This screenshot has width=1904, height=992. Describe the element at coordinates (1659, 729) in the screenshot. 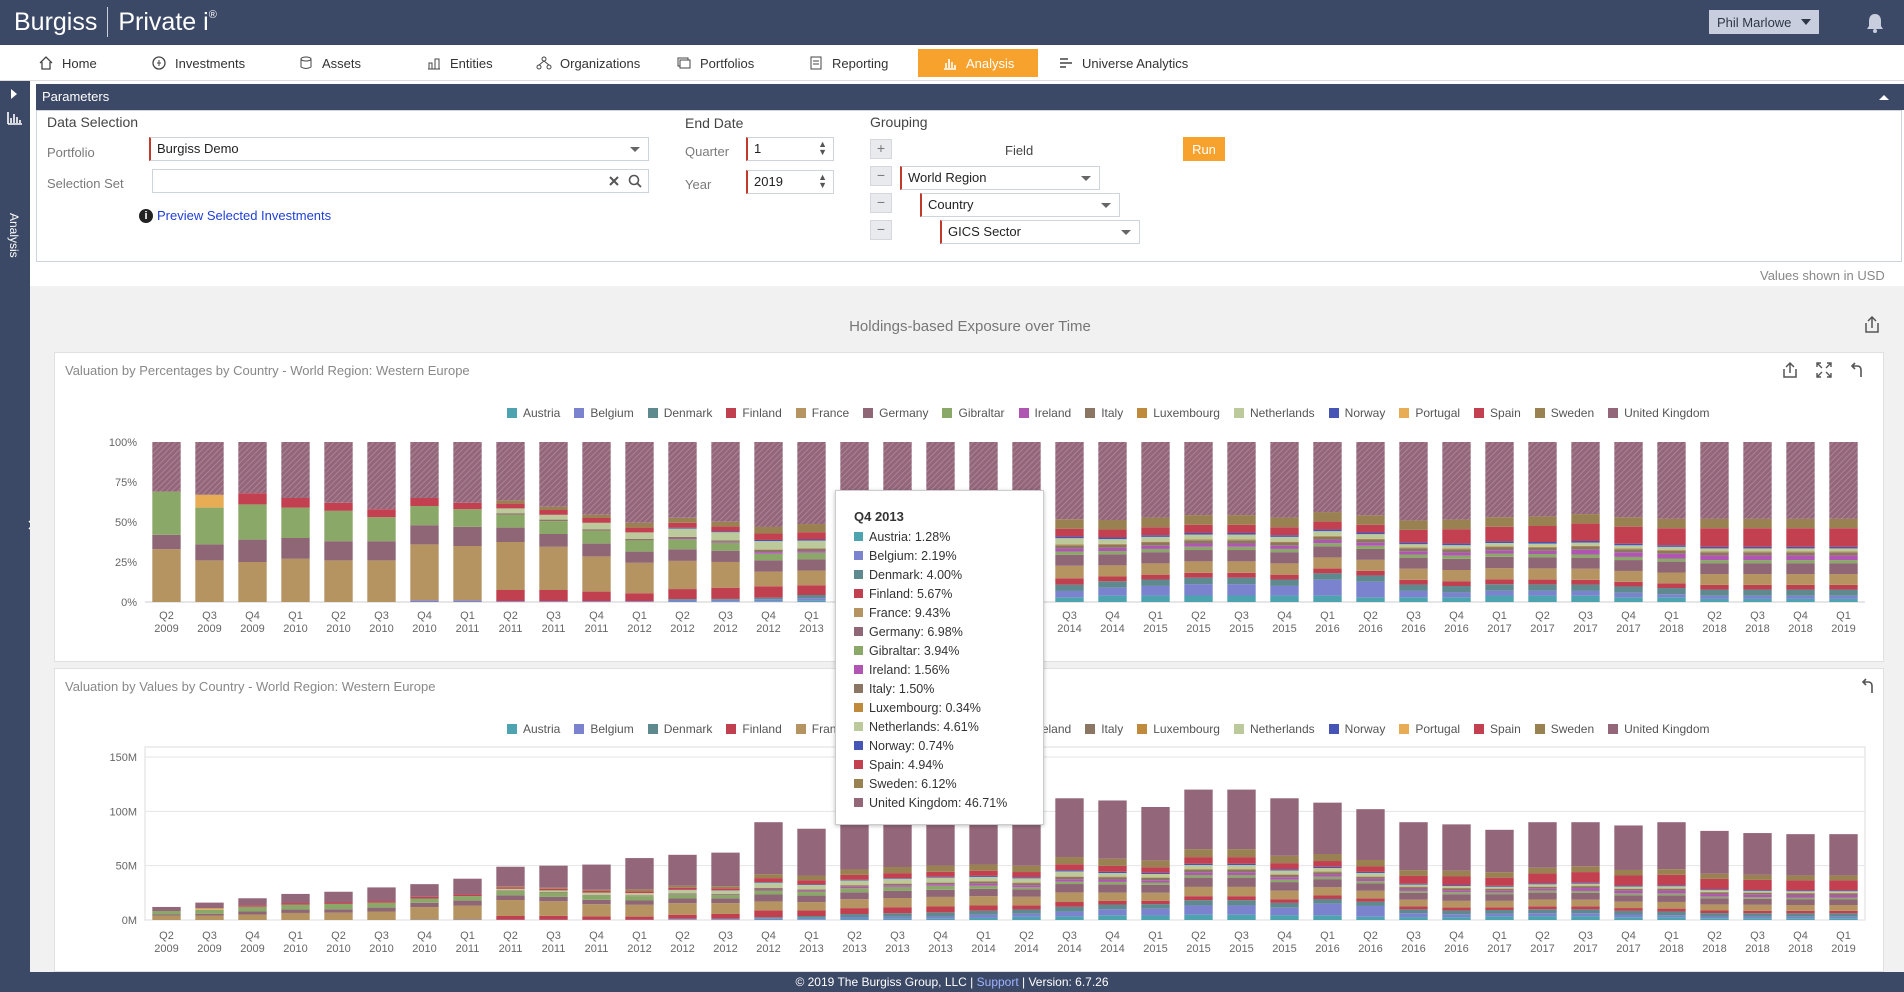

I see `legend-item: United Kingdom` at that location.